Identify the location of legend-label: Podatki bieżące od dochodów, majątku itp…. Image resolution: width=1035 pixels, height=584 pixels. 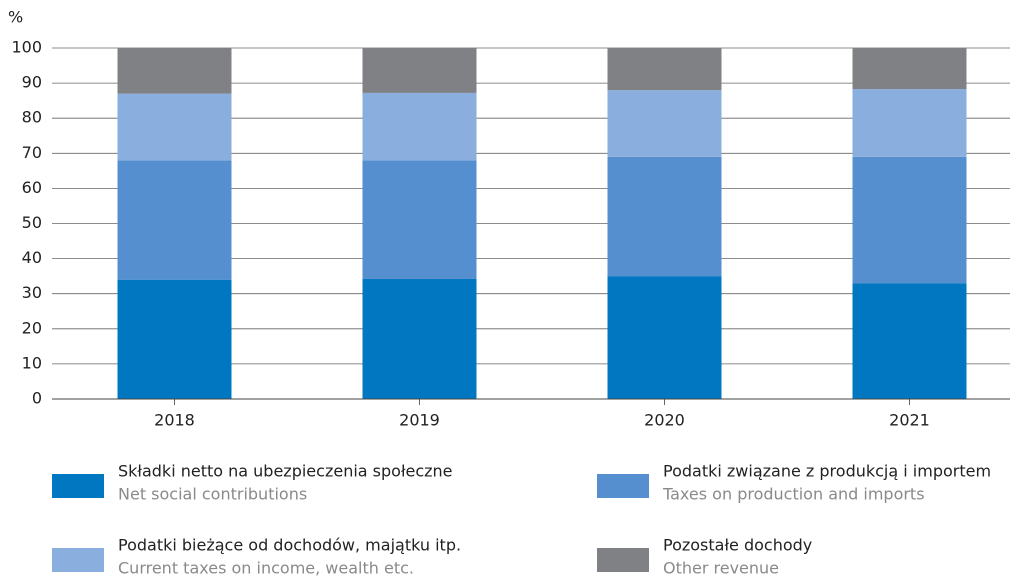
(289, 545).